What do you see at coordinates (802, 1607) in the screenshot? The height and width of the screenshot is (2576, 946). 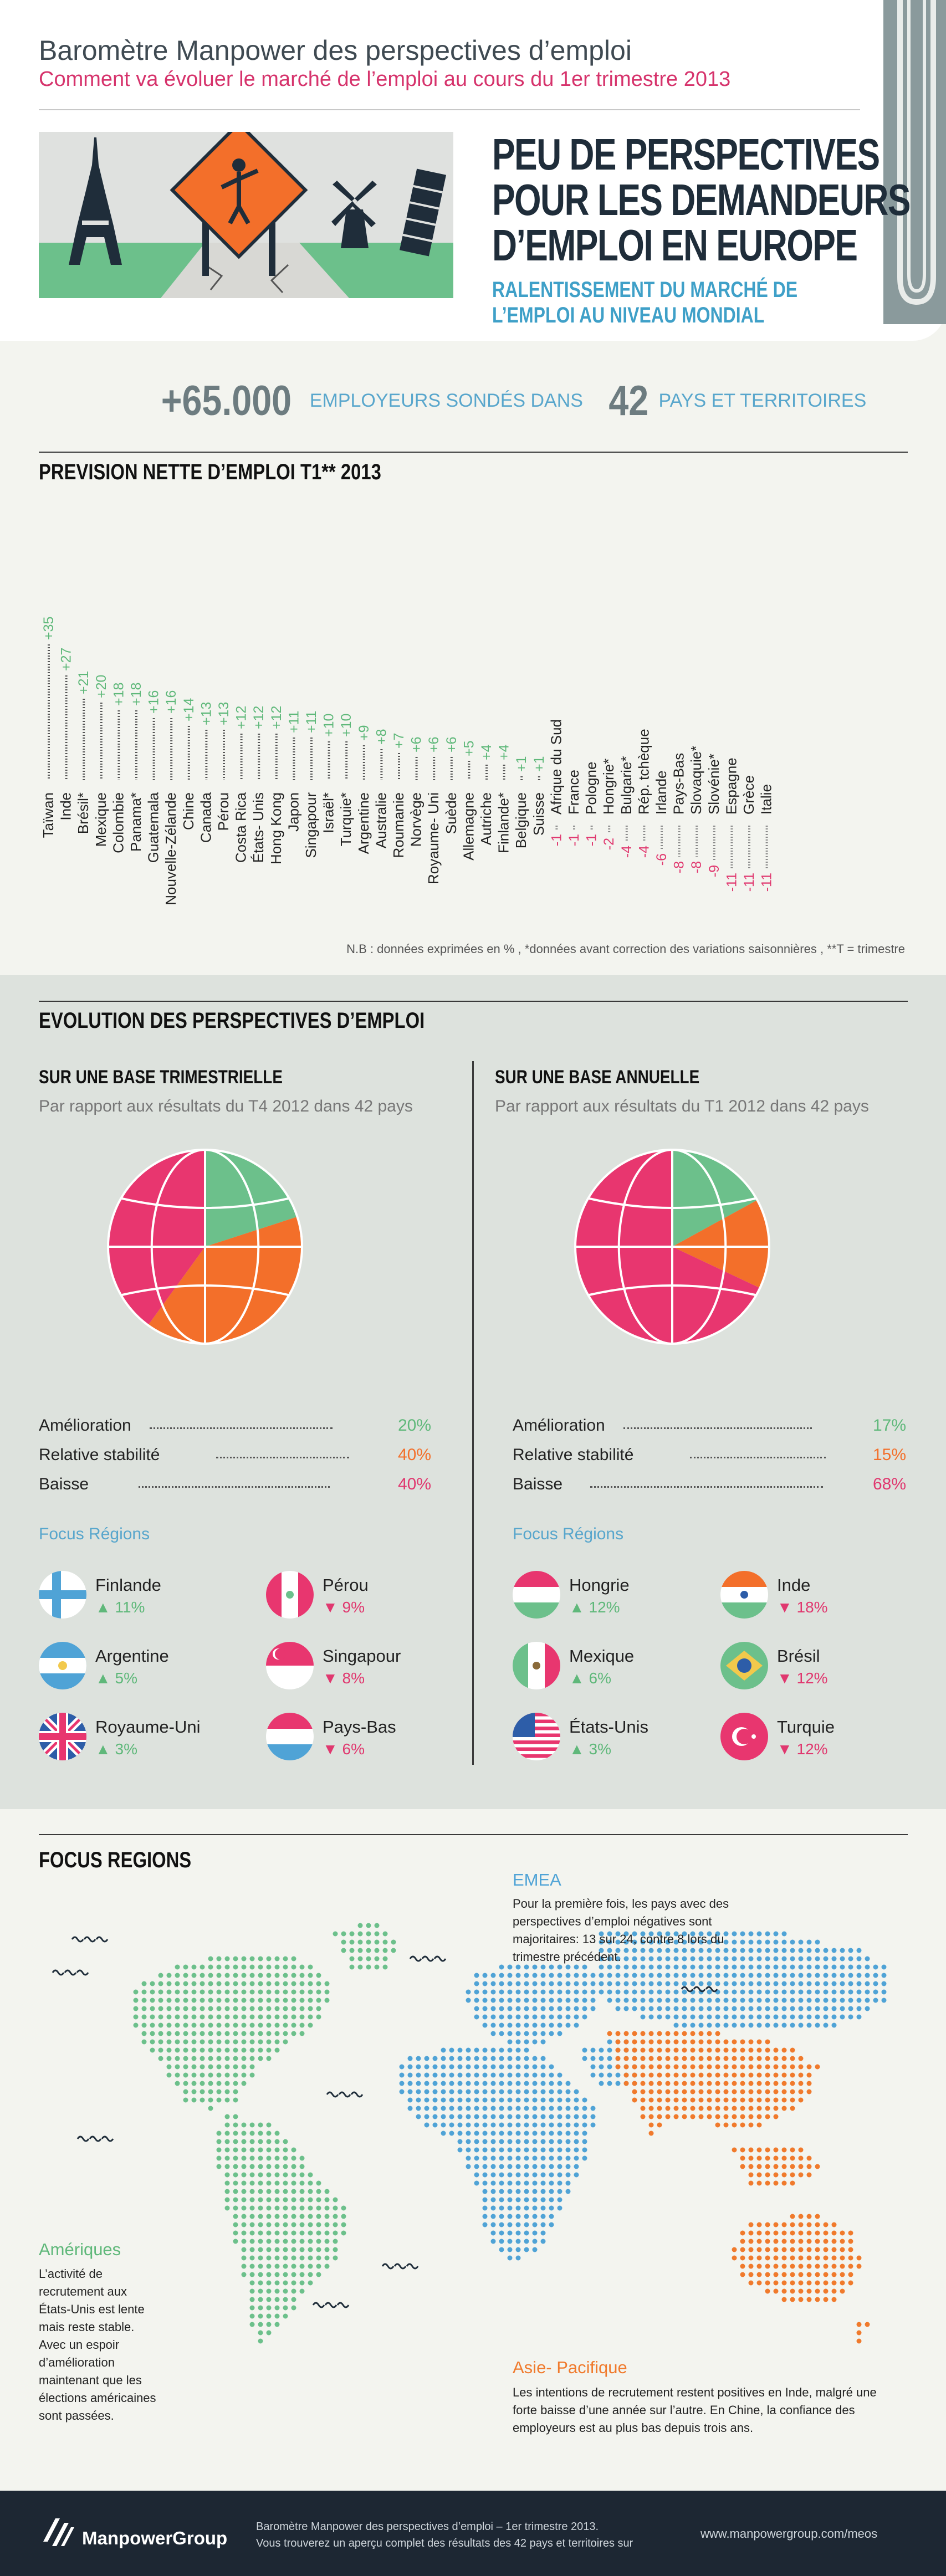 I see `focus-country-change: ▼ 18%` at bounding box center [802, 1607].